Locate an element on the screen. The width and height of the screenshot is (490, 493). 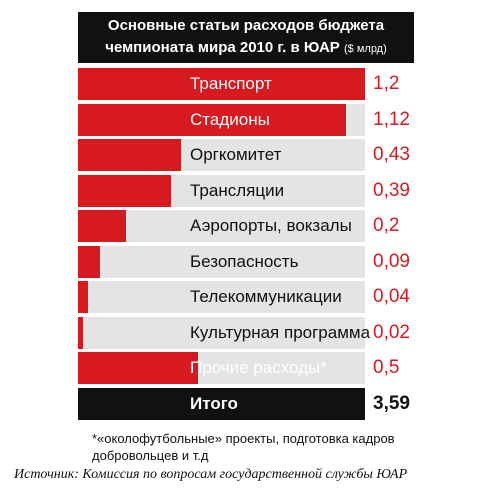
bar-label: Культурная программа is located at coordinates (280, 332).